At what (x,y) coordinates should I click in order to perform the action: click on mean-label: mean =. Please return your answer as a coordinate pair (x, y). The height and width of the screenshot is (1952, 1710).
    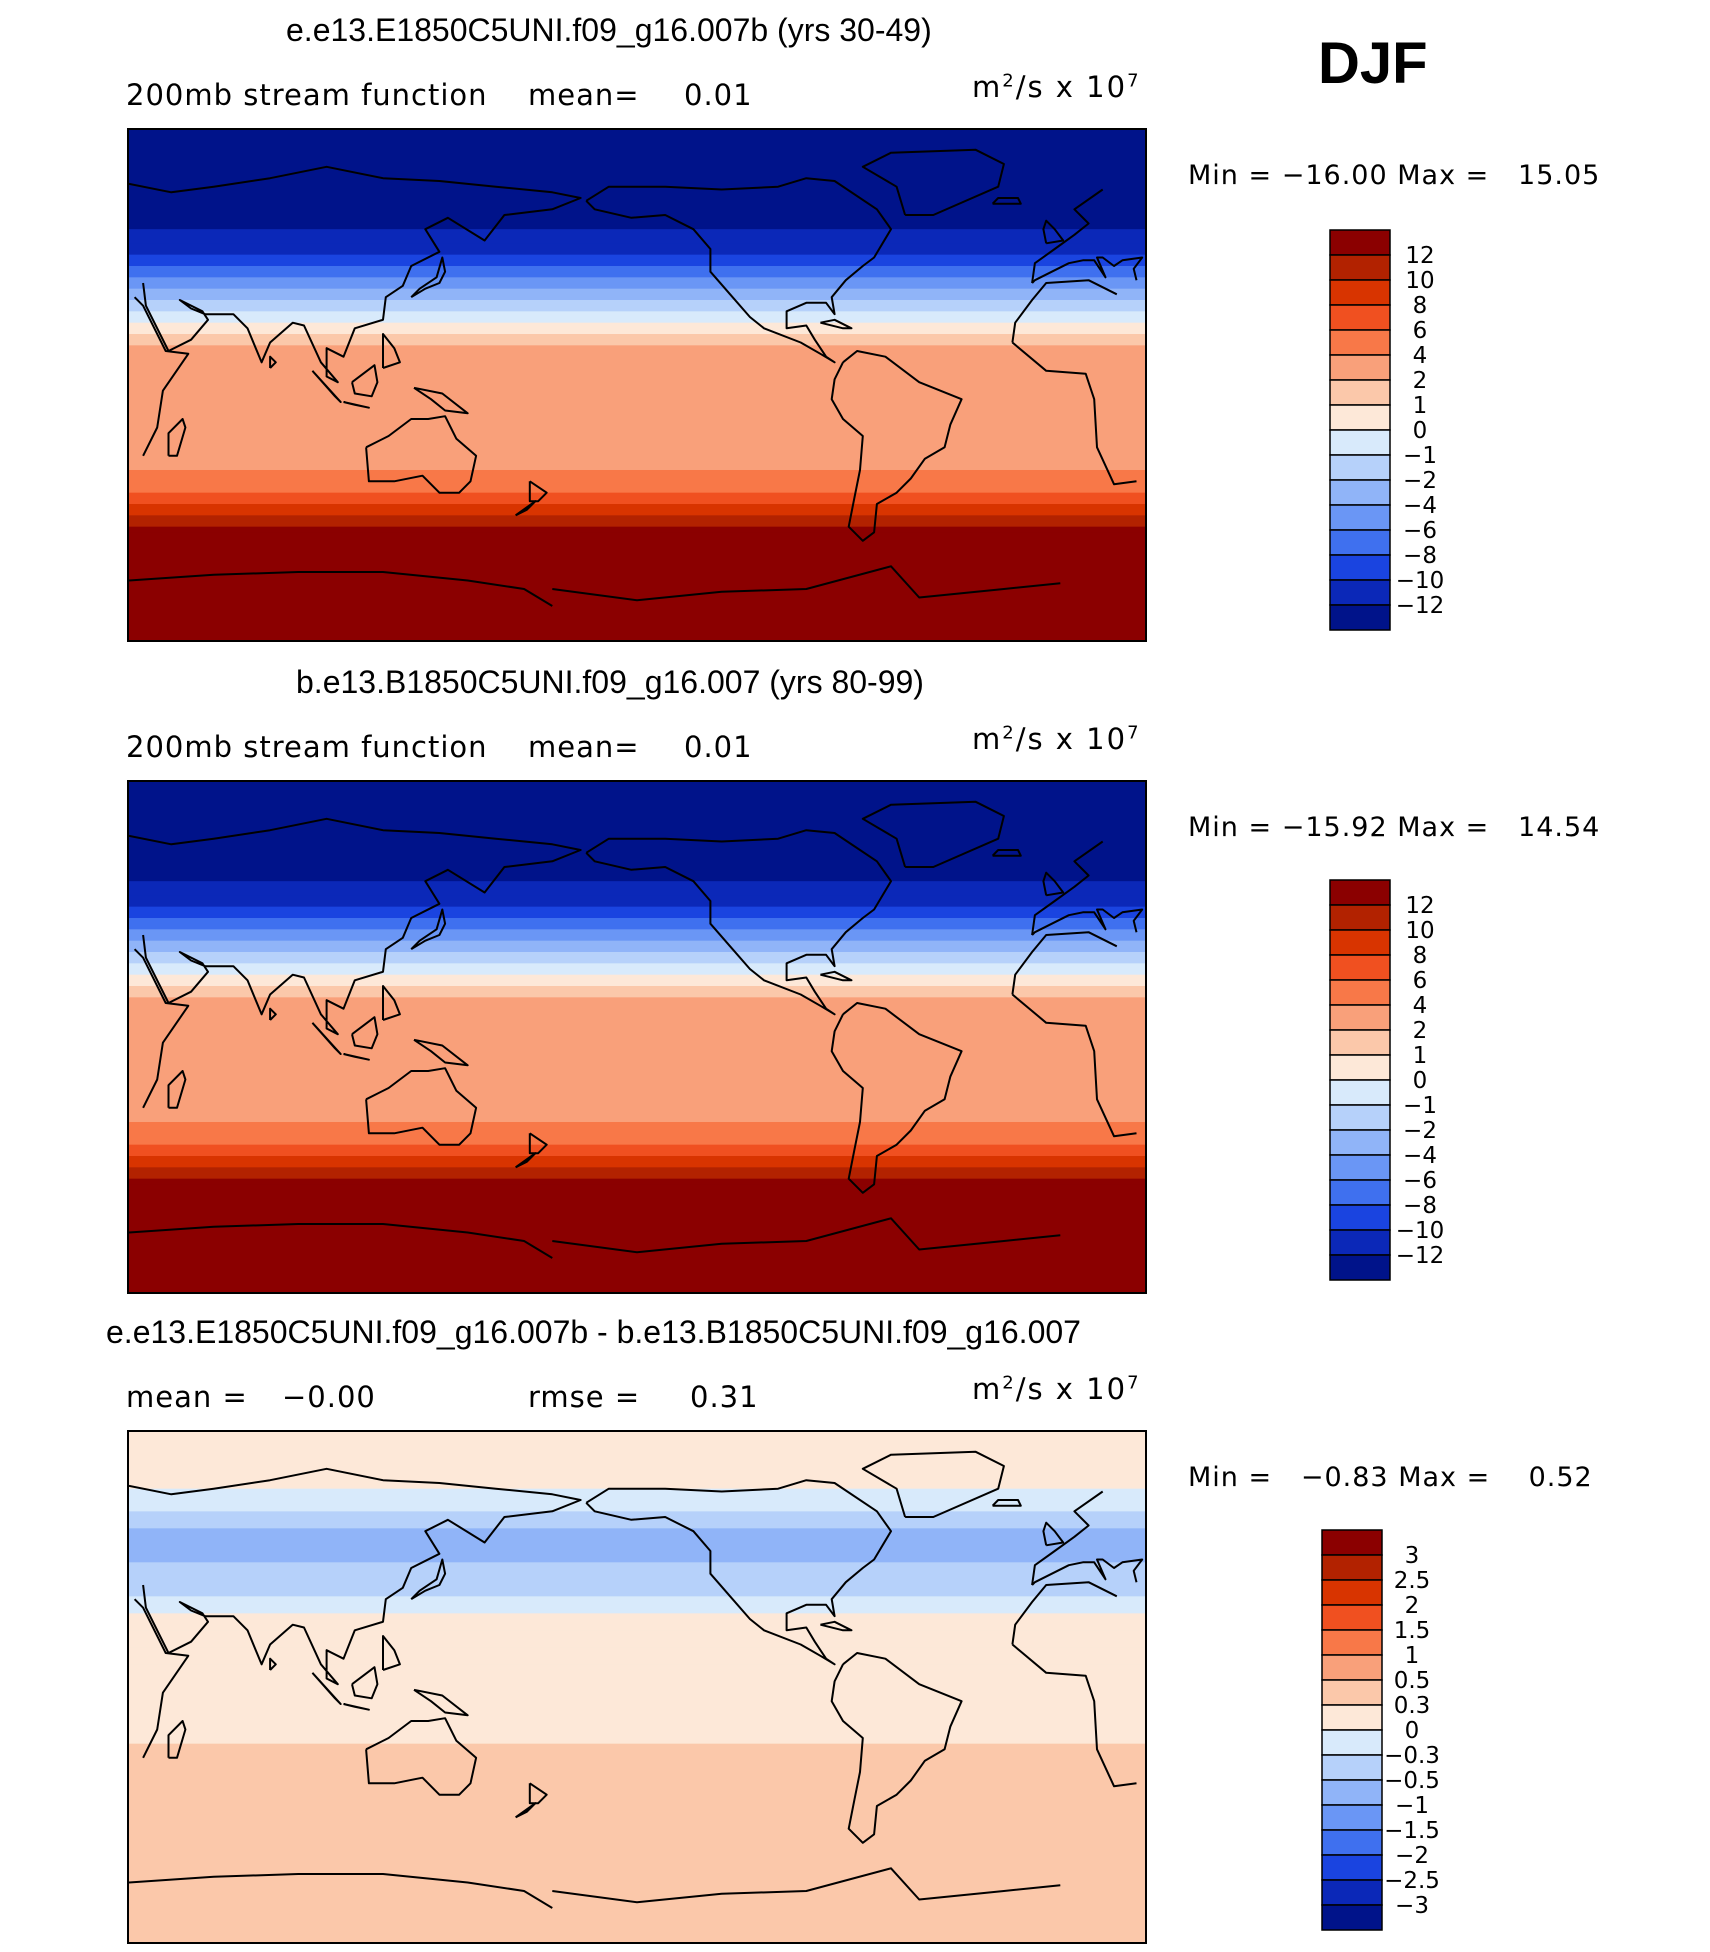
    Looking at the image, I should click on (187, 1397).